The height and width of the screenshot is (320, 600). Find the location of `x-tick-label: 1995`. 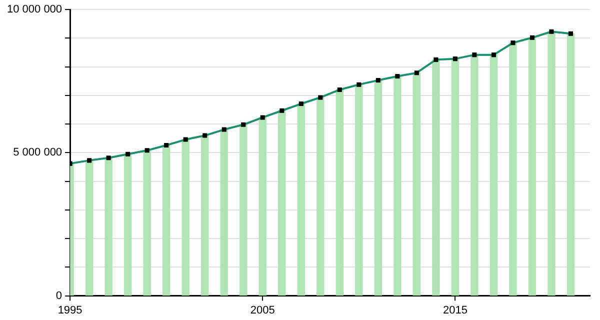

x-tick-label: 1995 is located at coordinates (70, 310).